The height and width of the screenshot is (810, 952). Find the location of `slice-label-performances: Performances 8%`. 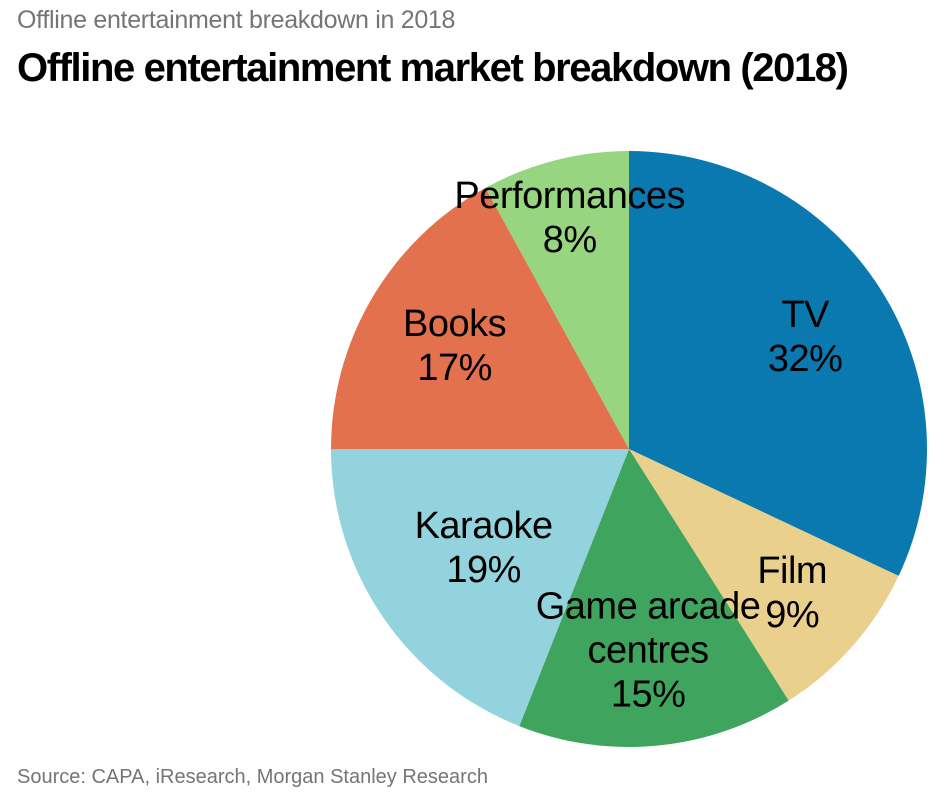

slice-label-performances: Performances 8% is located at coordinates (569, 218).